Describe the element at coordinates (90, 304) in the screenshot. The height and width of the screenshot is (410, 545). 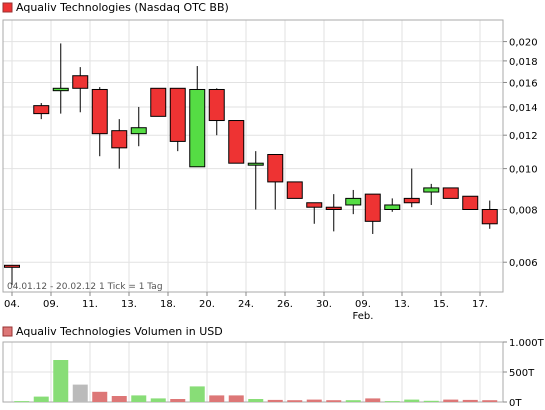
I see `x-tick-label: 11.` at that location.